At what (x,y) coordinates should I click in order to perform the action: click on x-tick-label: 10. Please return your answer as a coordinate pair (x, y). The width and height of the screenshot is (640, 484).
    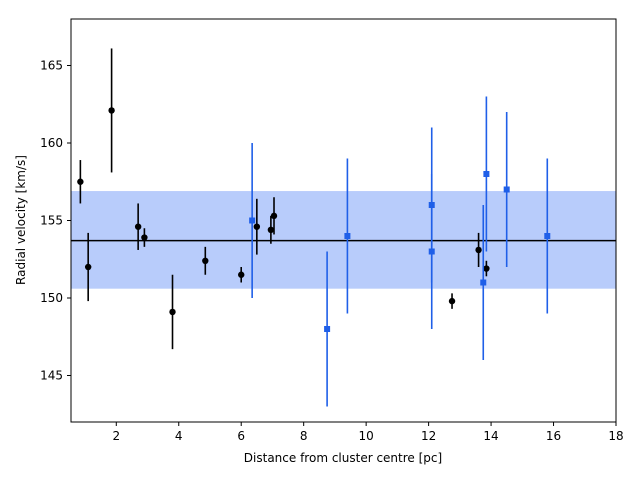
    Looking at the image, I should click on (366, 436).